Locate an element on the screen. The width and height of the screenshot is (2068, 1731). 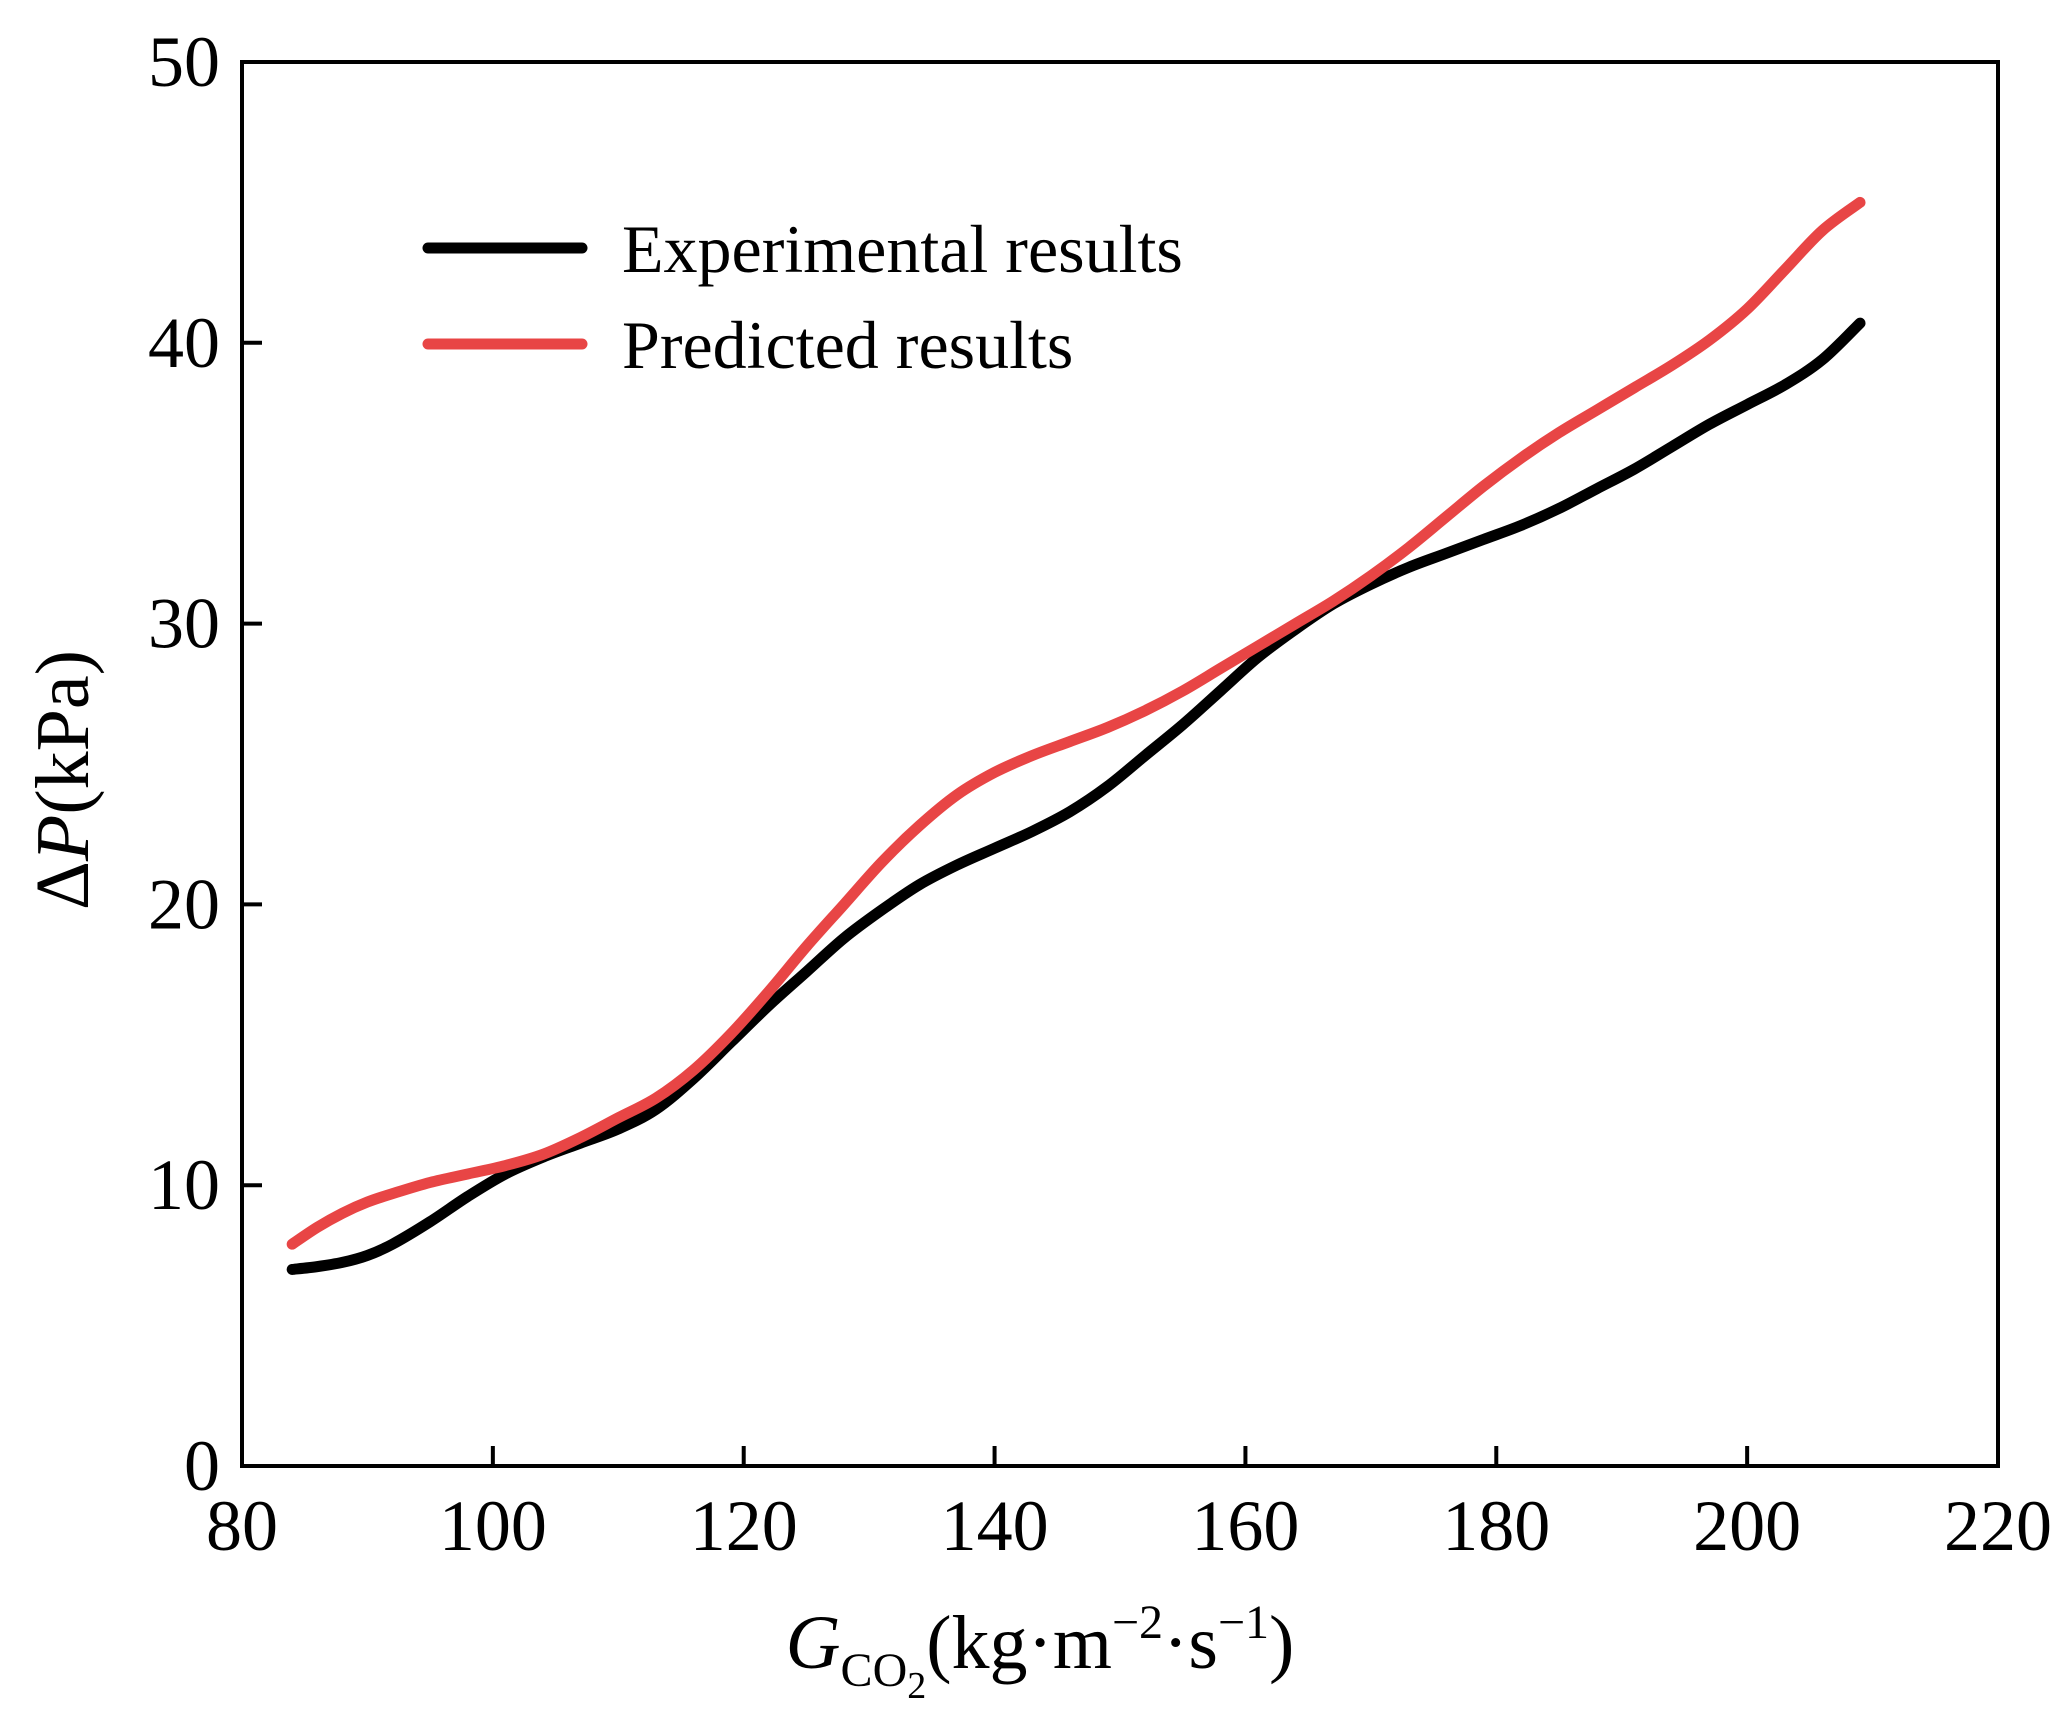
x-axis-units-suffix: ) is located at coordinates (1281, 1643).